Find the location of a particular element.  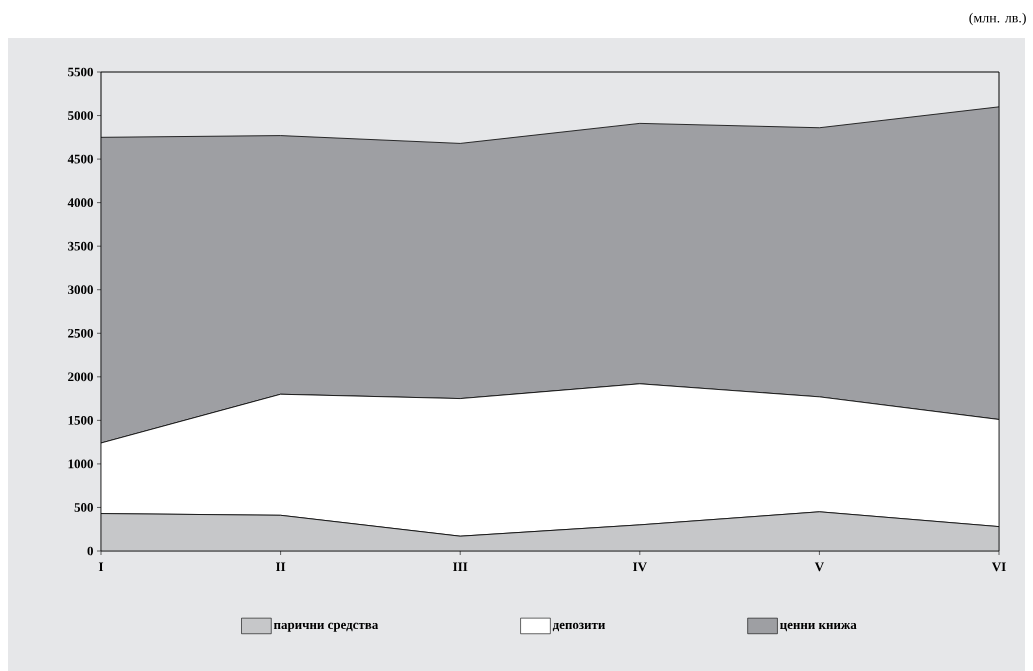

y-tick-label: 1000 is located at coordinates (80, 464).